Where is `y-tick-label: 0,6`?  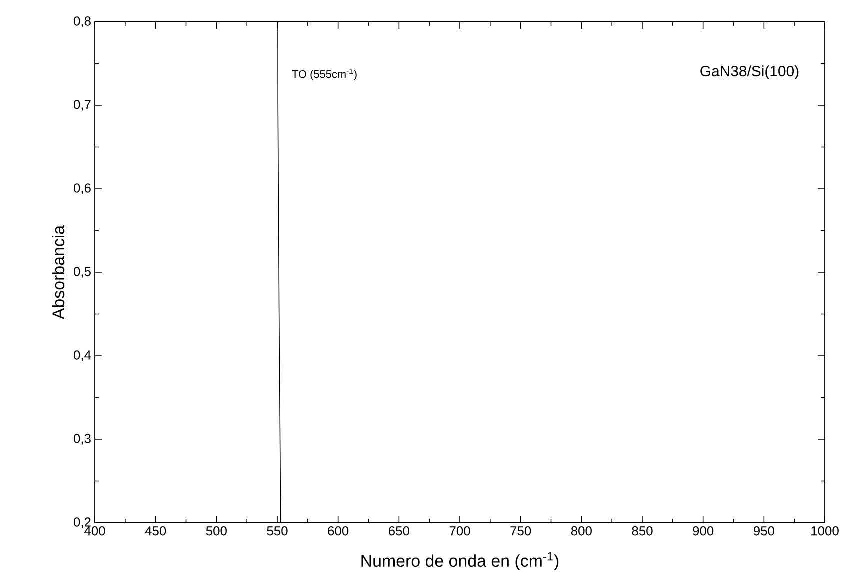
y-tick-label: 0,6 is located at coordinates (82, 189).